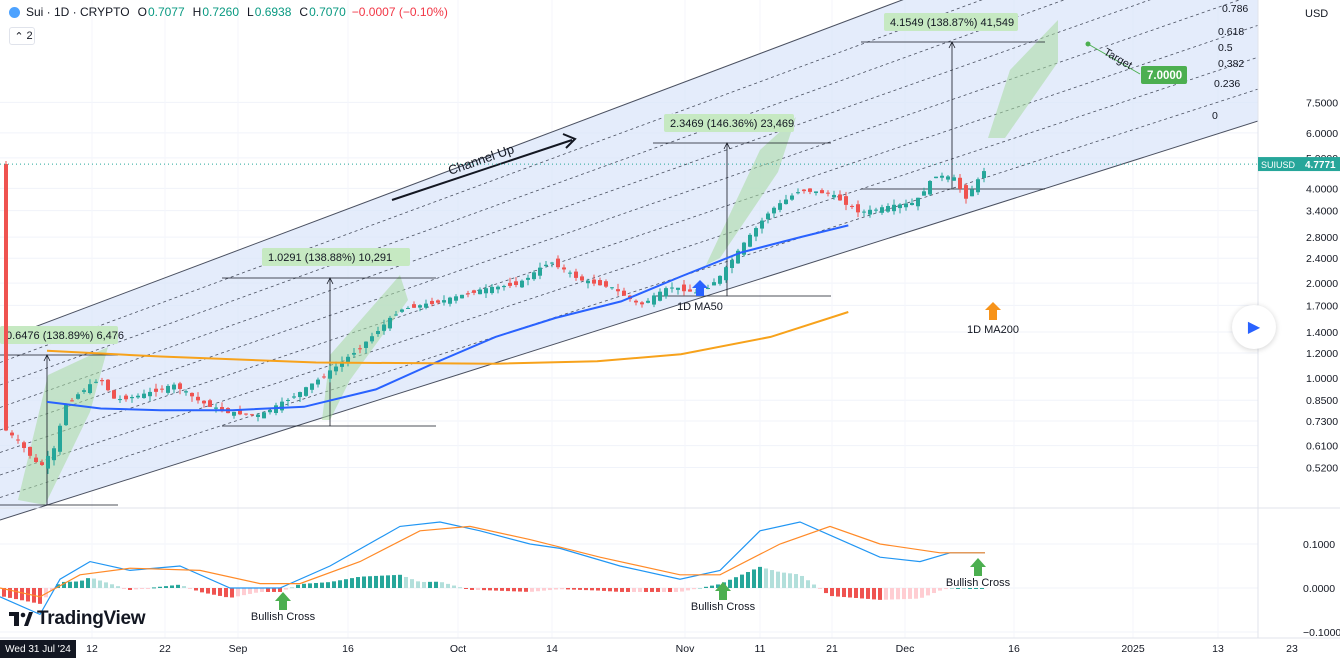 Image resolution: width=1340 pixels, height=658 pixels. I want to click on symbol-title: Sui · 1D · CRYPTO, so click(78, 12).